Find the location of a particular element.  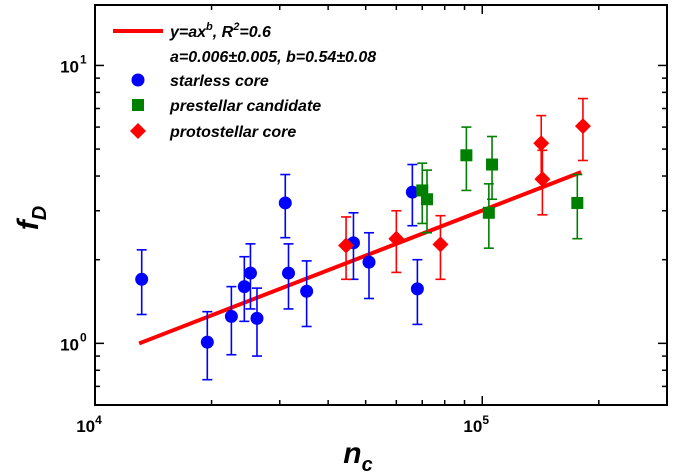

legend-fit-label-r: , R is located at coordinates (223, 32).